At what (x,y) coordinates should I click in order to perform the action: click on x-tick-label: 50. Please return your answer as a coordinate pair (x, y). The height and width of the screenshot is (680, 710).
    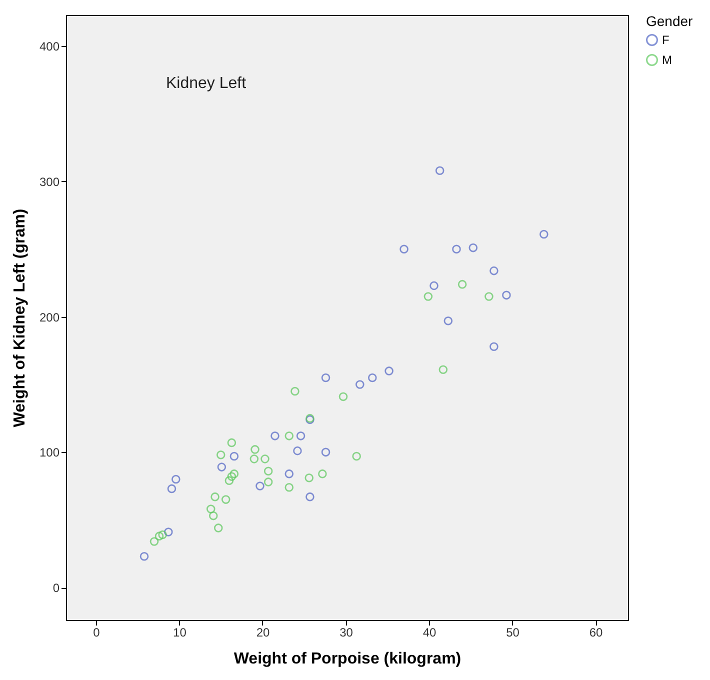
    Looking at the image, I should click on (513, 633).